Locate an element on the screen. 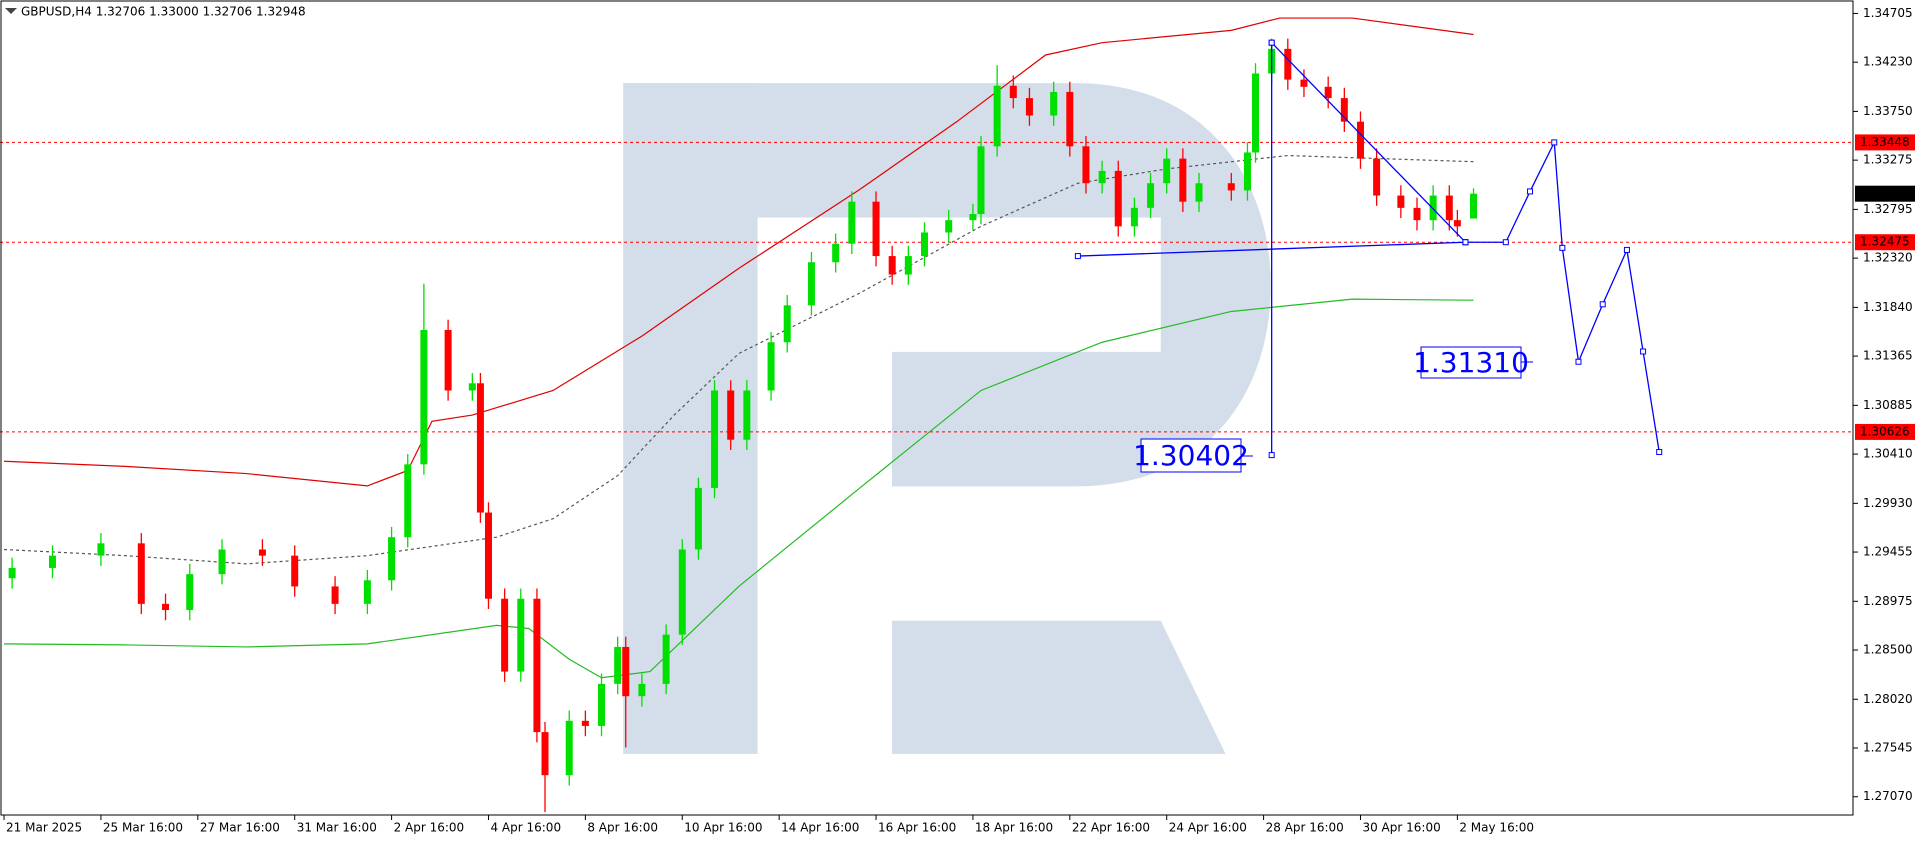 Image resolution: width=1916 pixels, height=844 pixels. x-tick-label: 10 Apr 16:00 is located at coordinates (723, 828).